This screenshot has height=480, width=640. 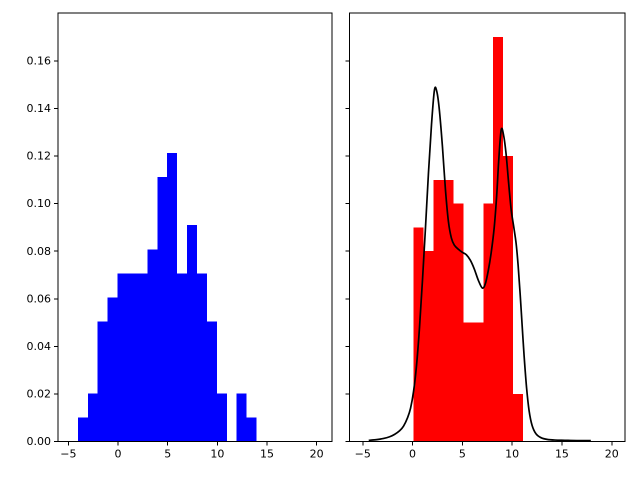 What do you see at coordinates (39, 251) in the screenshot?
I see `y-tick-label: 0.08` at bounding box center [39, 251].